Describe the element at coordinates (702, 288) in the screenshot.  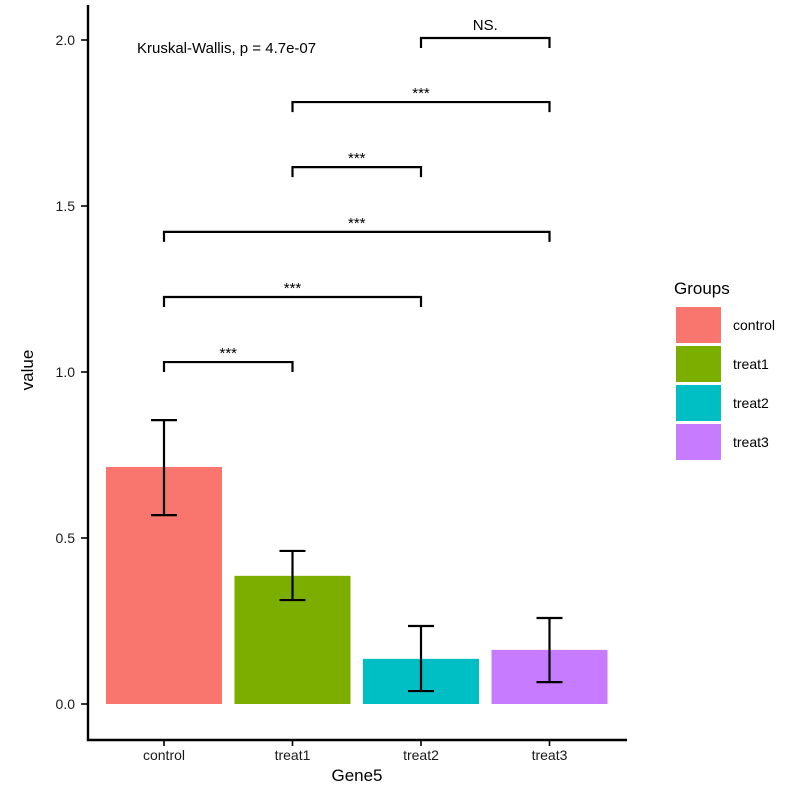
I see `legend-title: Groups` at that location.